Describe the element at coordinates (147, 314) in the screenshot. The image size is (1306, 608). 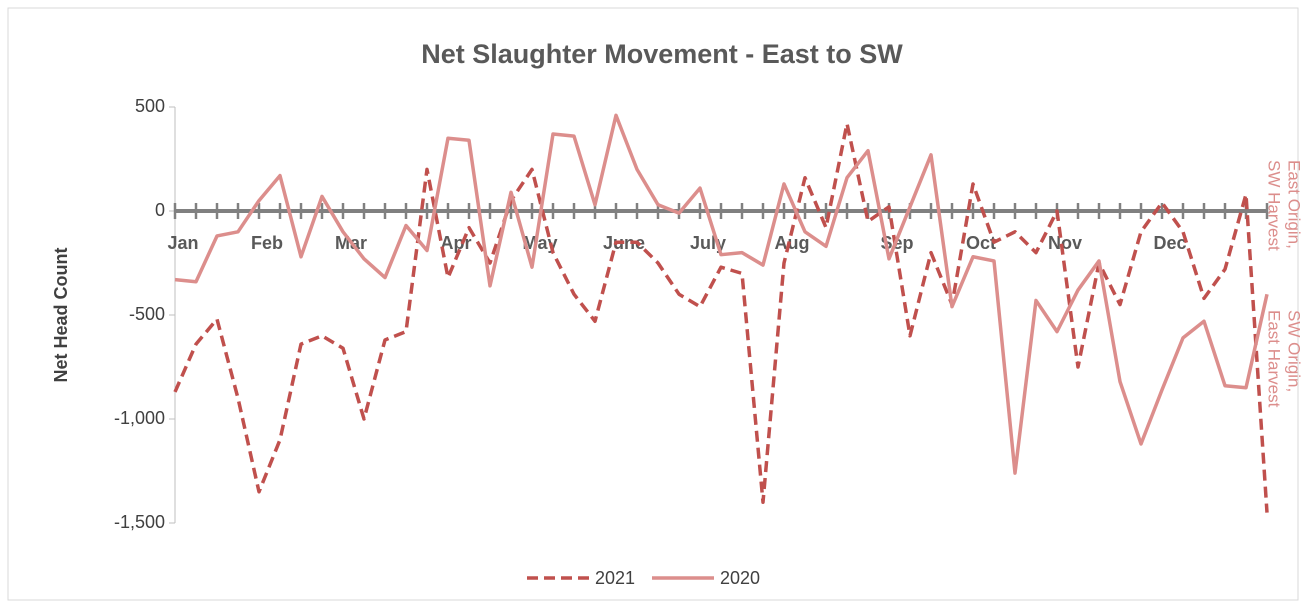
I see `y-tick-label: -500` at that location.